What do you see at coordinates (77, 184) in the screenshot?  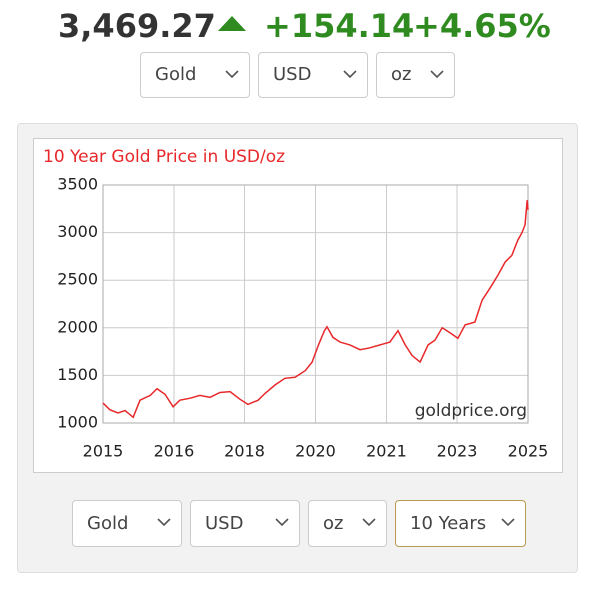 I see `y-tick-label: 3500` at bounding box center [77, 184].